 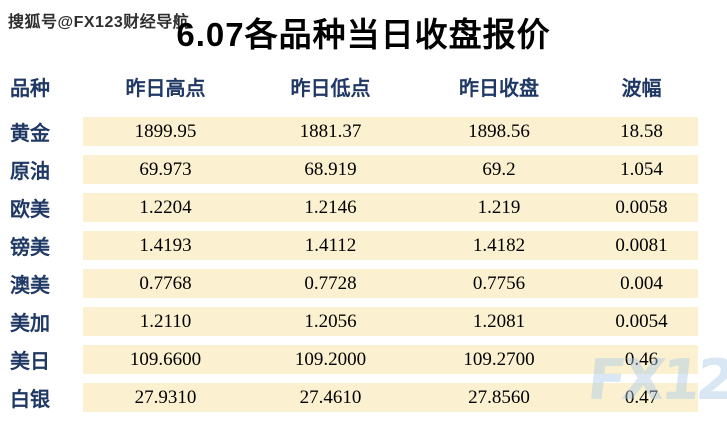 What do you see at coordinates (45, 359) in the screenshot?
I see `row-label: 美日` at bounding box center [45, 359].